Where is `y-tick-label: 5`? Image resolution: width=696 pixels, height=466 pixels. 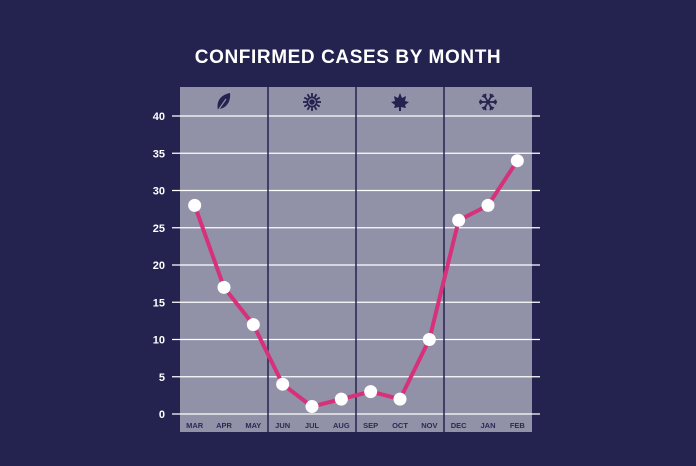 y-tick-label: 5 is located at coordinates (162, 378).